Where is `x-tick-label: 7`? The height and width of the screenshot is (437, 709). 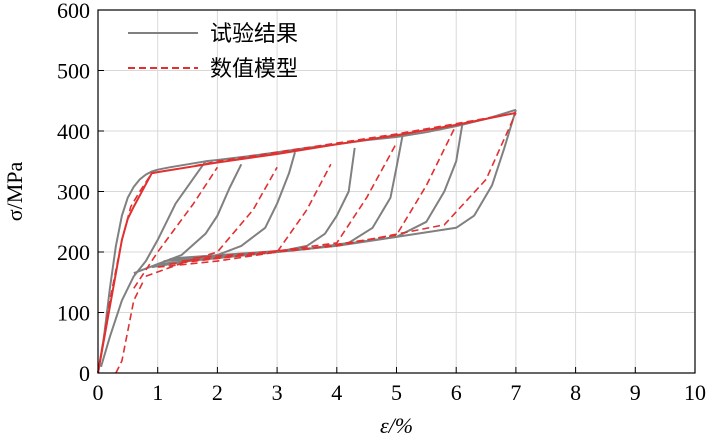
x-tick-label: 7 is located at coordinates (515, 392).